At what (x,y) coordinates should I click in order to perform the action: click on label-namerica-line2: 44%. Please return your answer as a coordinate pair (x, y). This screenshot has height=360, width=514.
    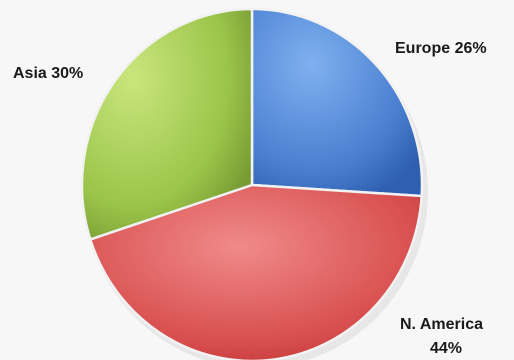
    Looking at the image, I should click on (446, 348).